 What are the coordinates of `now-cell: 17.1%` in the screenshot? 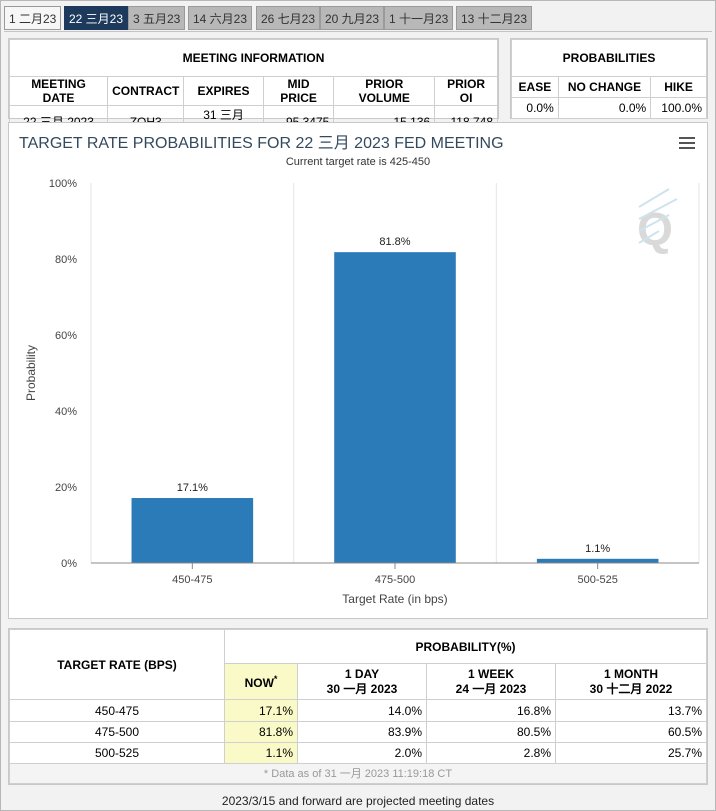 It's located at (261, 710).